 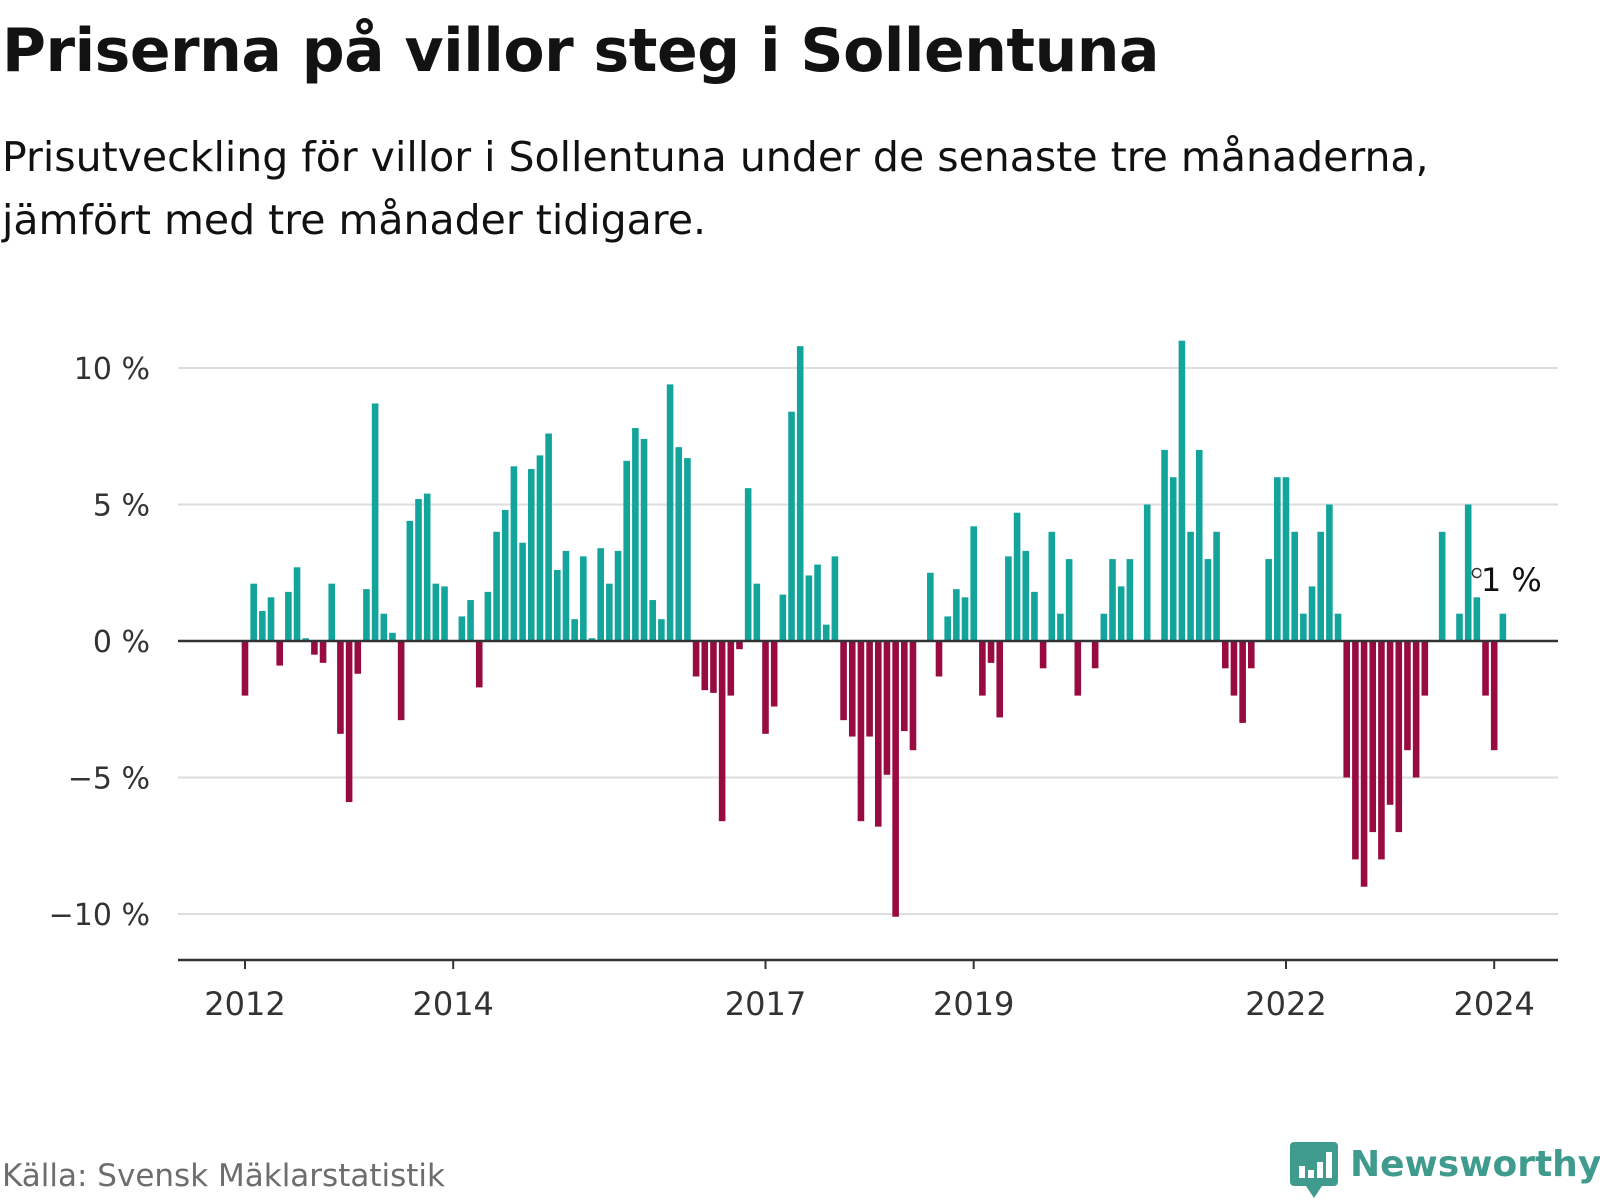 What do you see at coordinates (223, 1176) in the screenshot?
I see `source-note: Källa: Svensk Mäklarstatistik` at bounding box center [223, 1176].